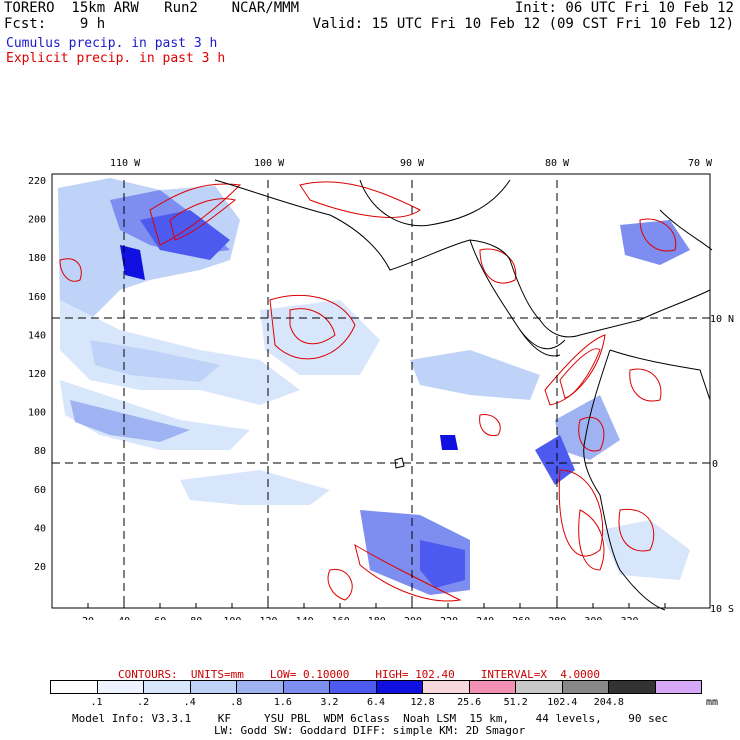  I want to click on legend-tick-label: 1.6, so click(282, 702).